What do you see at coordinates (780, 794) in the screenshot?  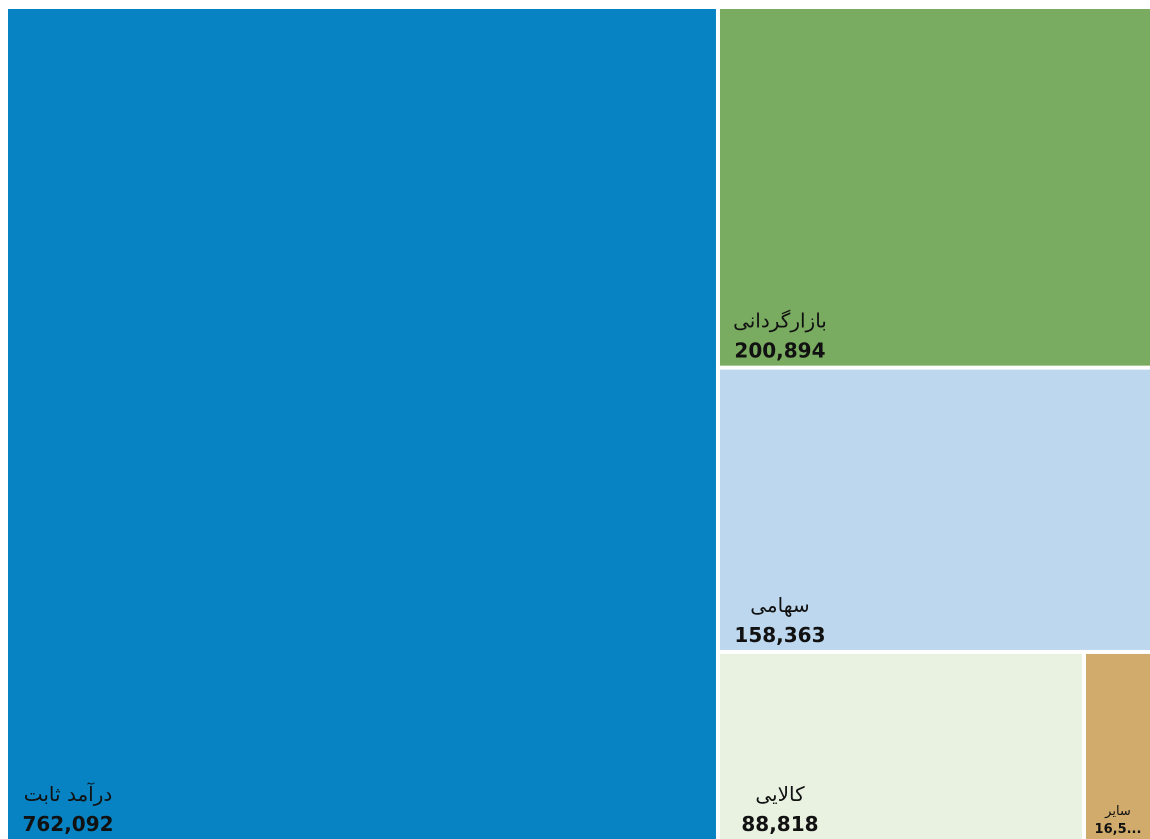 I see `cell-label: کالایی` at bounding box center [780, 794].